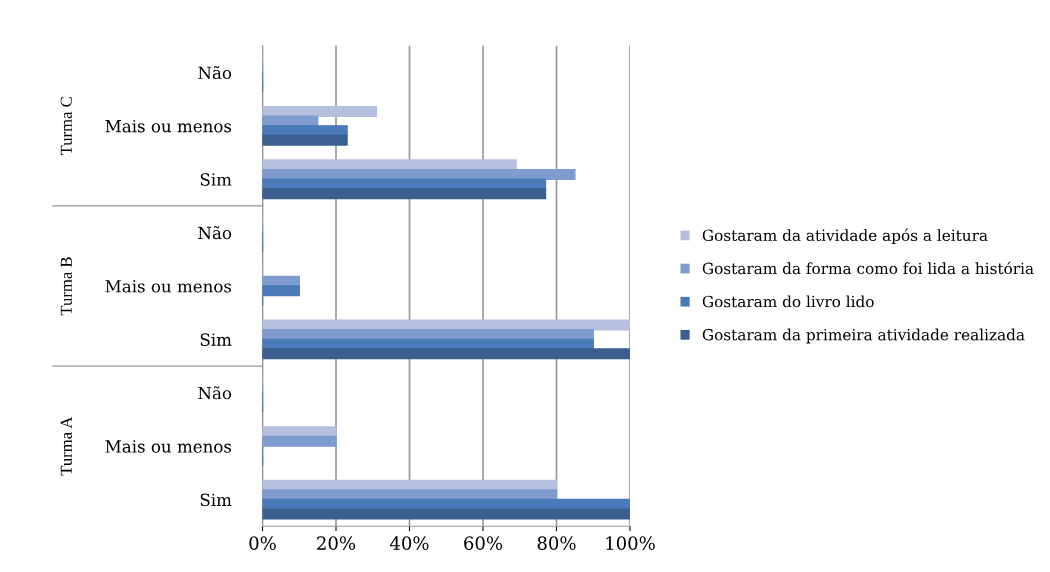 This screenshot has width=1050, height=572. What do you see at coordinates (66, 286) in the screenshot?
I see `text: Turma B` at bounding box center [66, 286].